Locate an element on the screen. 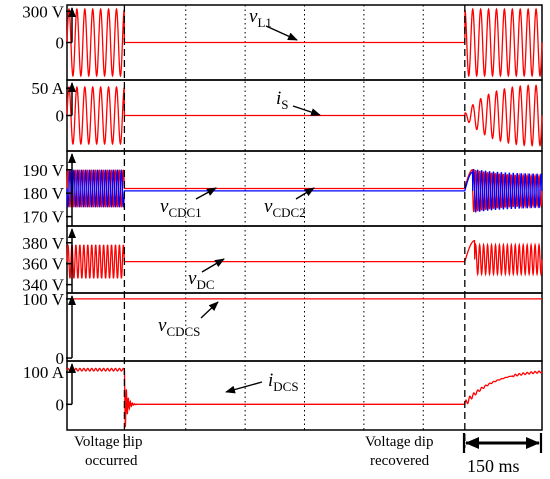  y-tick-label-vCDC: 190 V is located at coordinates (43, 170).